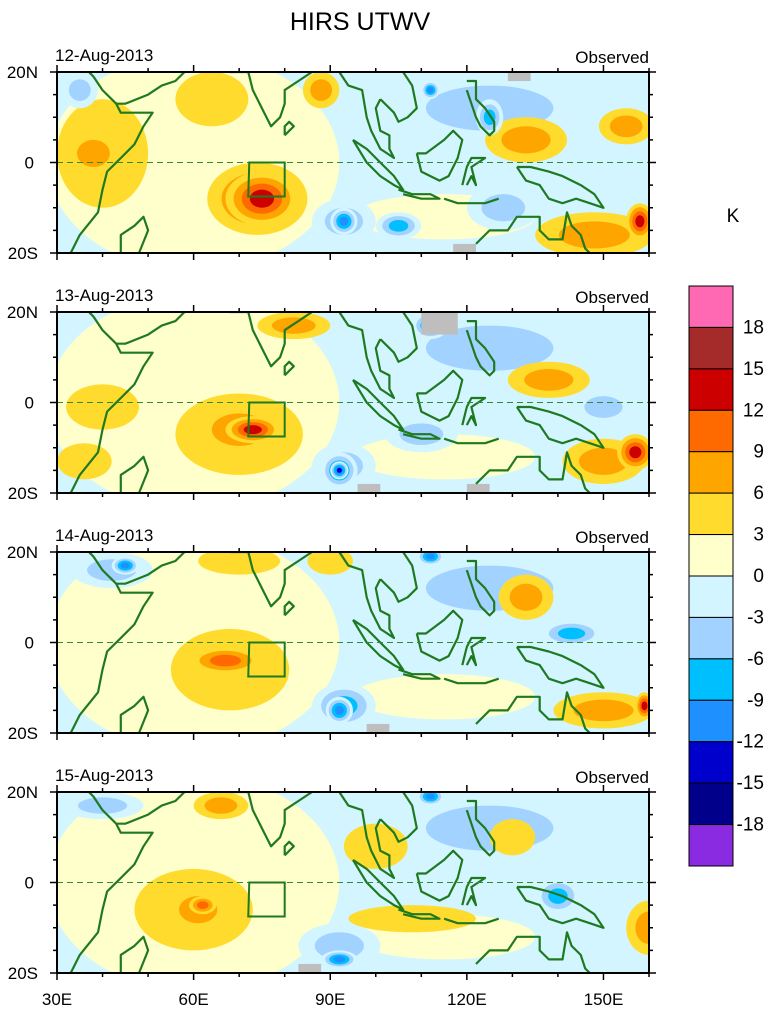 The image size is (778, 1012). What do you see at coordinates (750, 742) in the screenshot?
I see `colorbar-tick-label: -12` at bounding box center [750, 742].